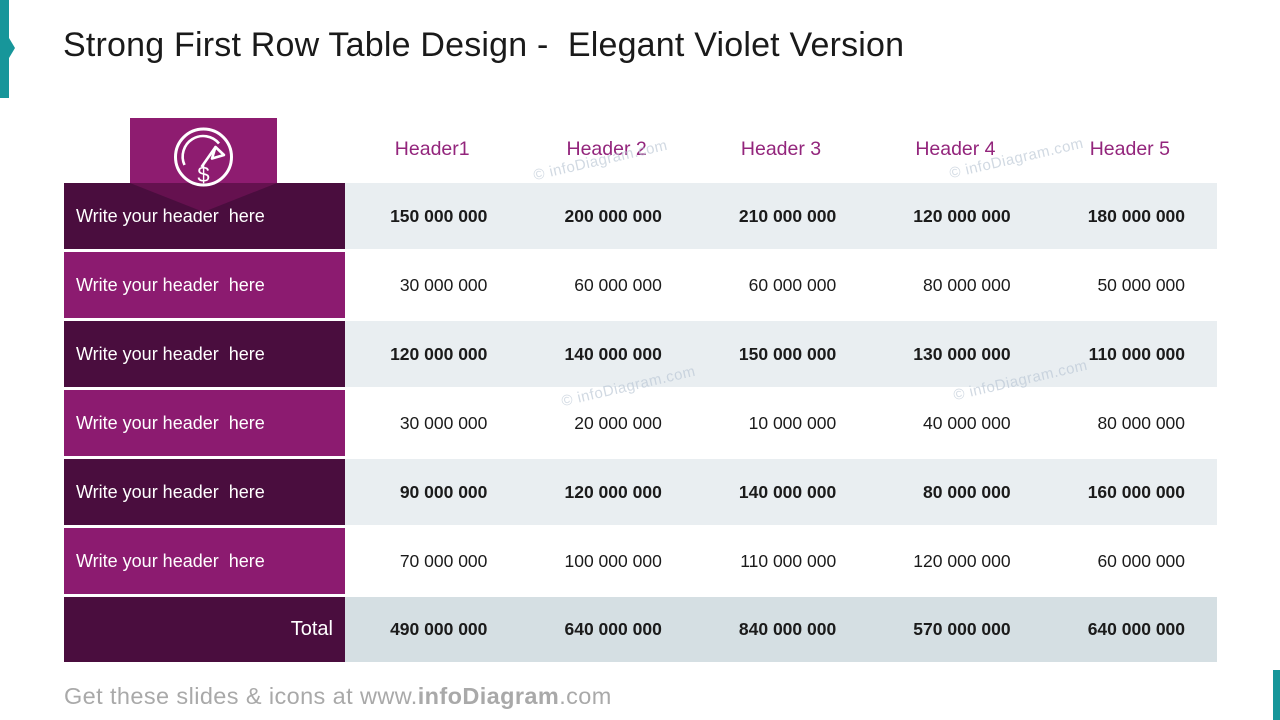 This screenshot has height=720, width=1280. I want to click on value-cell: 20 000 000, so click(606, 423).